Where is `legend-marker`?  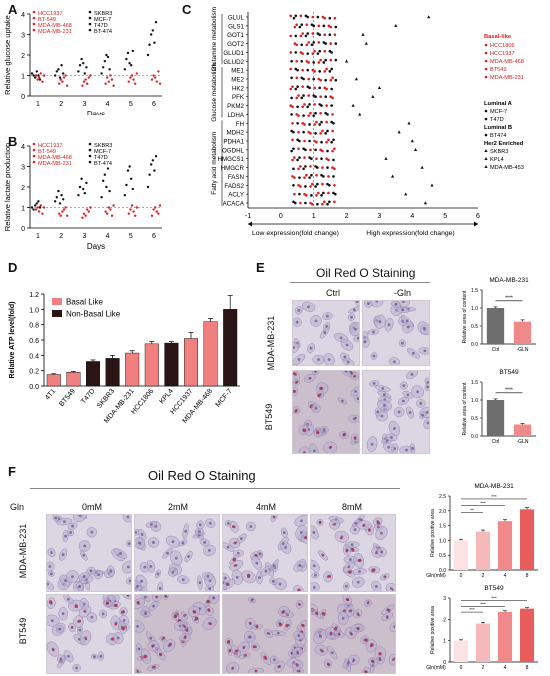 legend-marker is located at coordinates (90, 144).